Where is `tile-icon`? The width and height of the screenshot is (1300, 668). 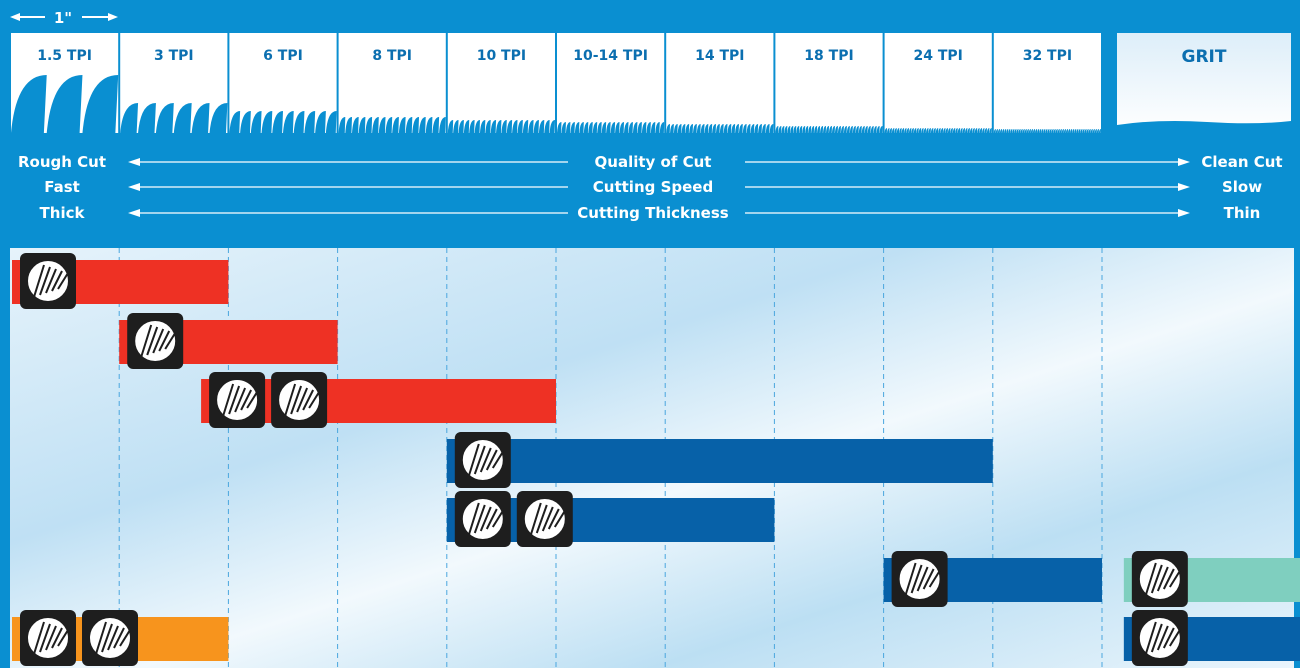 tile-icon is located at coordinates (1159, 579).